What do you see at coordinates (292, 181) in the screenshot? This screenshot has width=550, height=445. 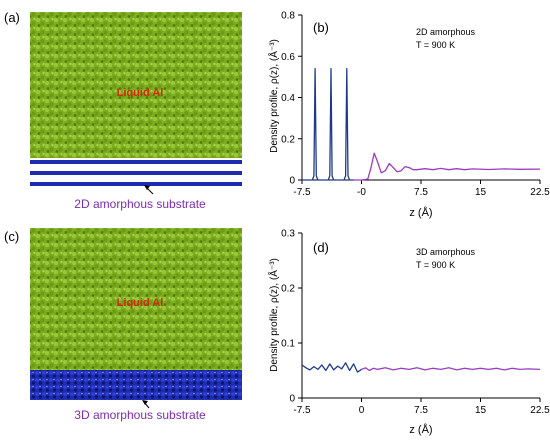 I see `chart-b-ytick-label: 0` at bounding box center [292, 181].